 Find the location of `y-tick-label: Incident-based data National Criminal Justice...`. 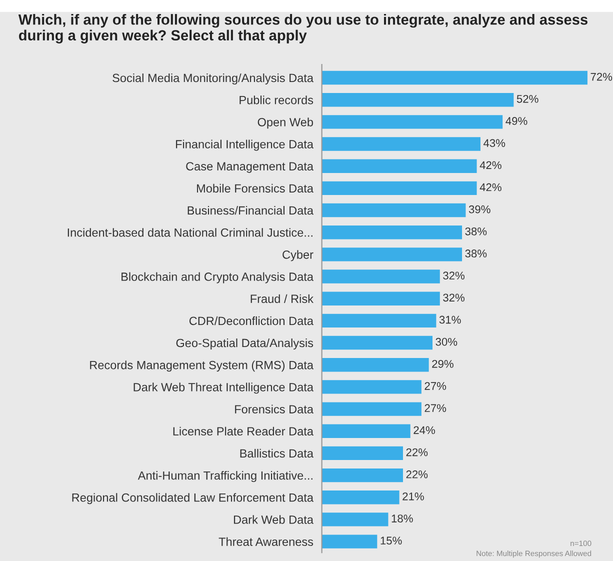

y-tick-label: Incident-based data National Criminal Justice... is located at coordinates (190, 232).